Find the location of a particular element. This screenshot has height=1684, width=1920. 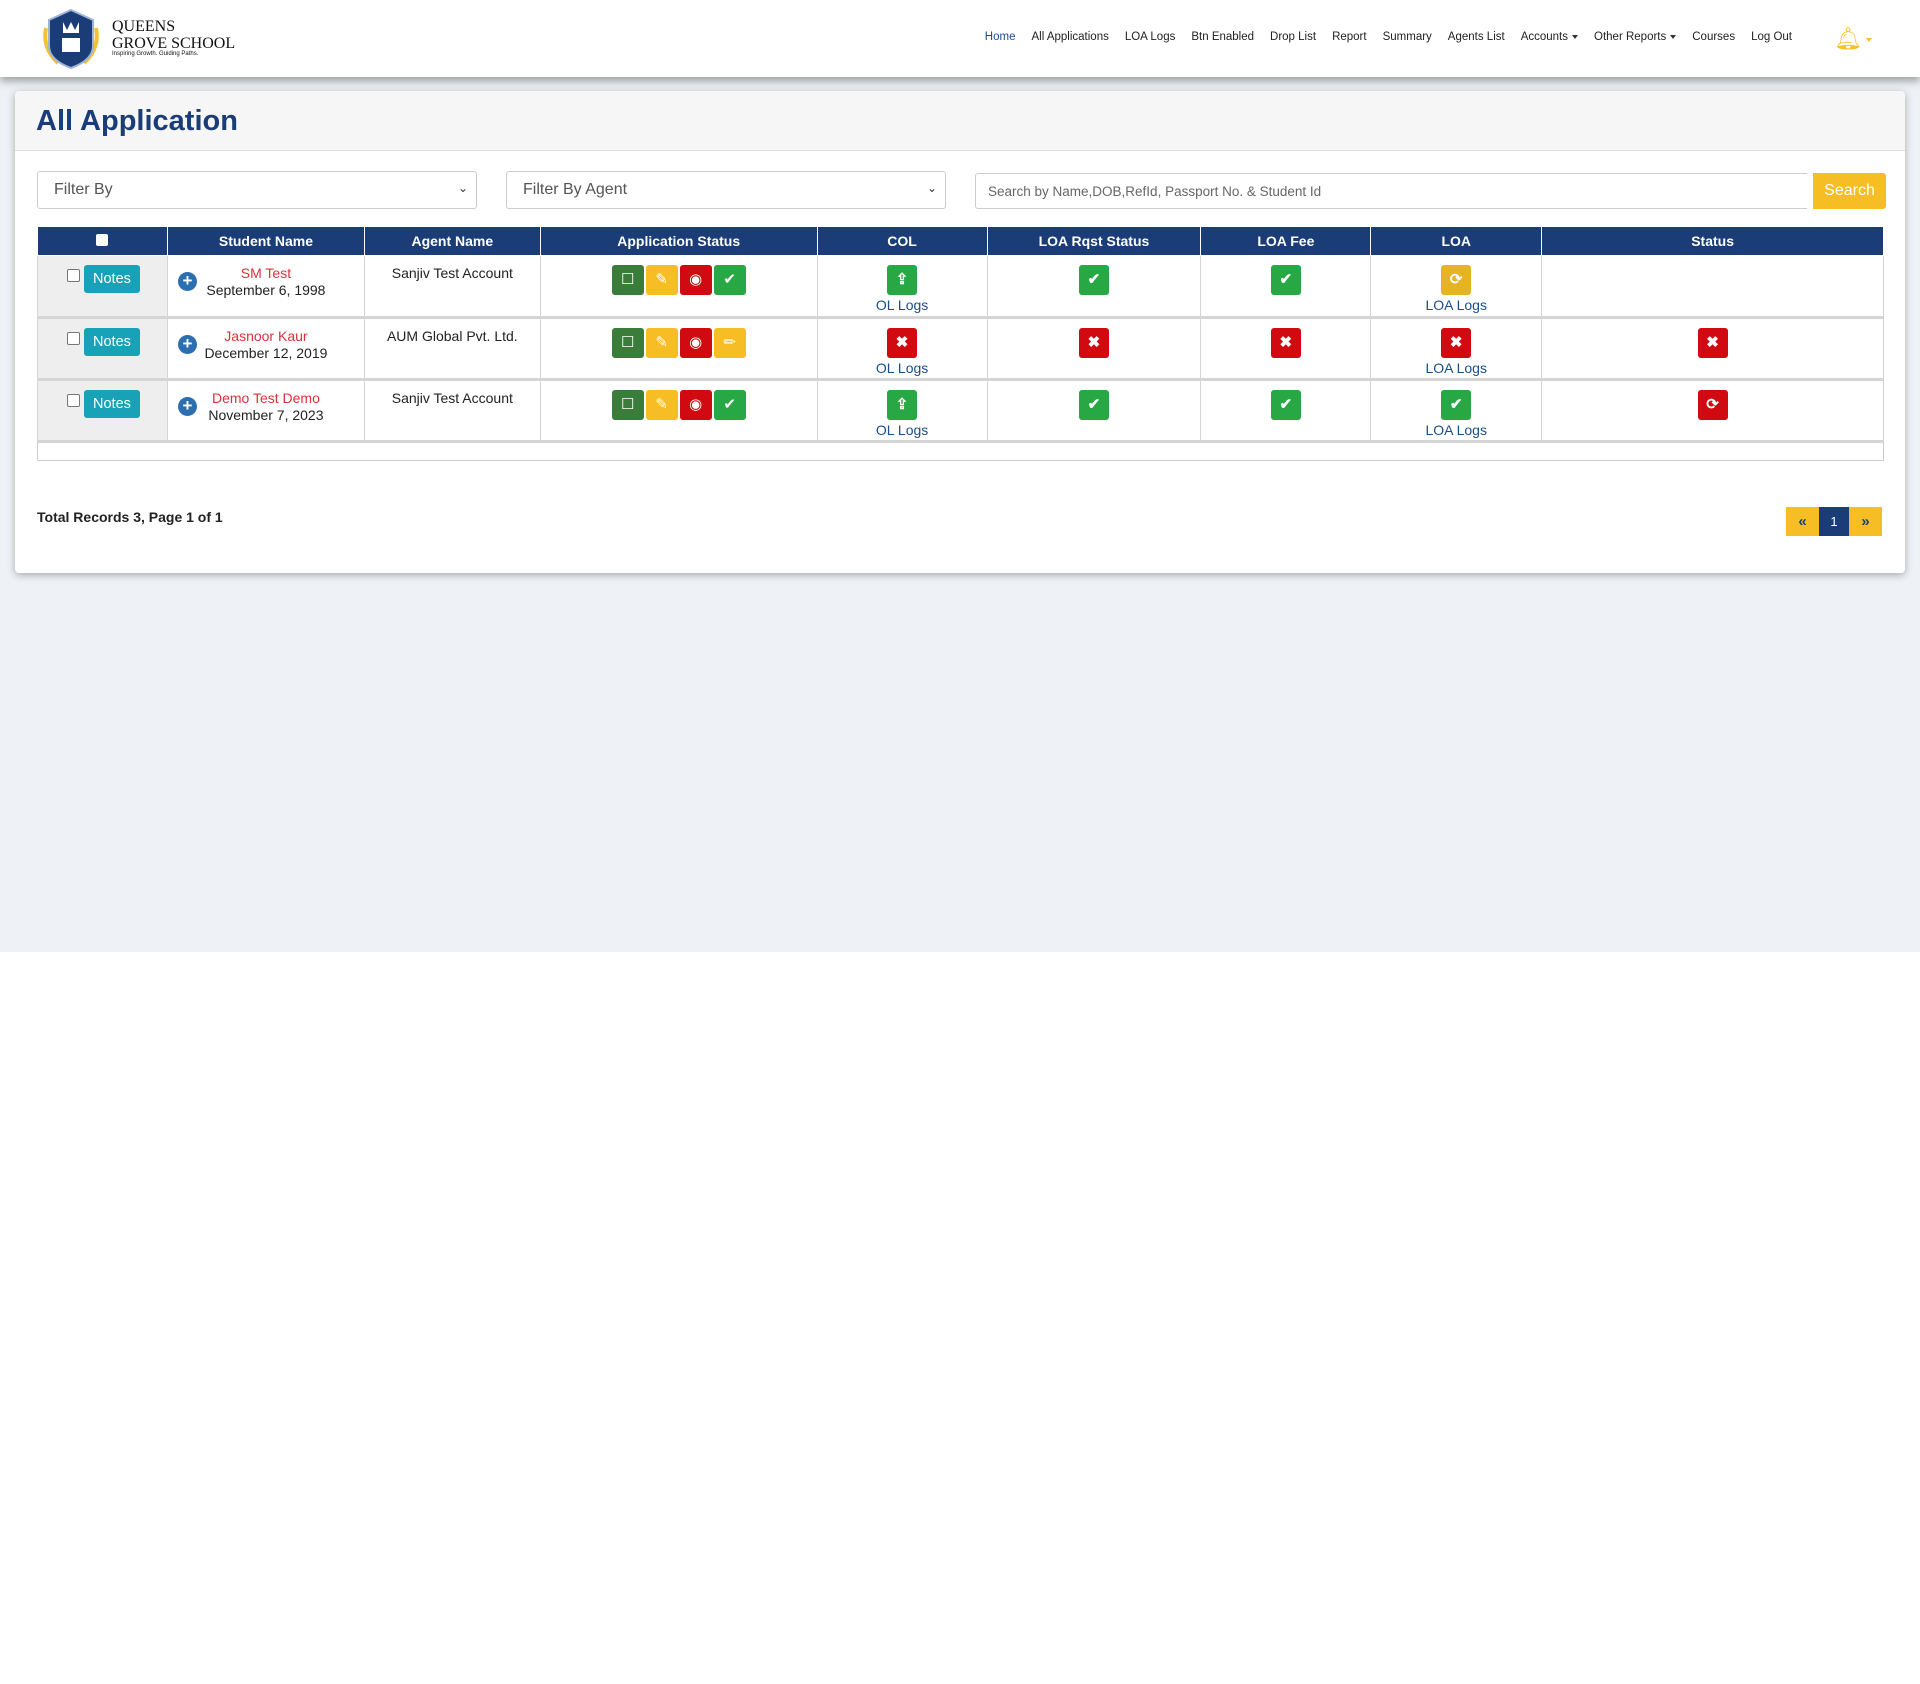

loa-cell: ⟳ LOA Logs is located at coordinates (1456, 287).